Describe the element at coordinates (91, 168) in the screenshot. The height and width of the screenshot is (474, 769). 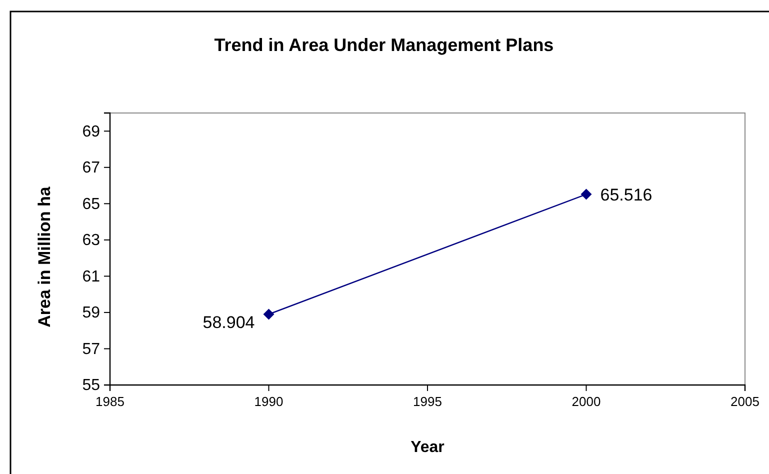
I see `y-tick-label: 67` at that location.